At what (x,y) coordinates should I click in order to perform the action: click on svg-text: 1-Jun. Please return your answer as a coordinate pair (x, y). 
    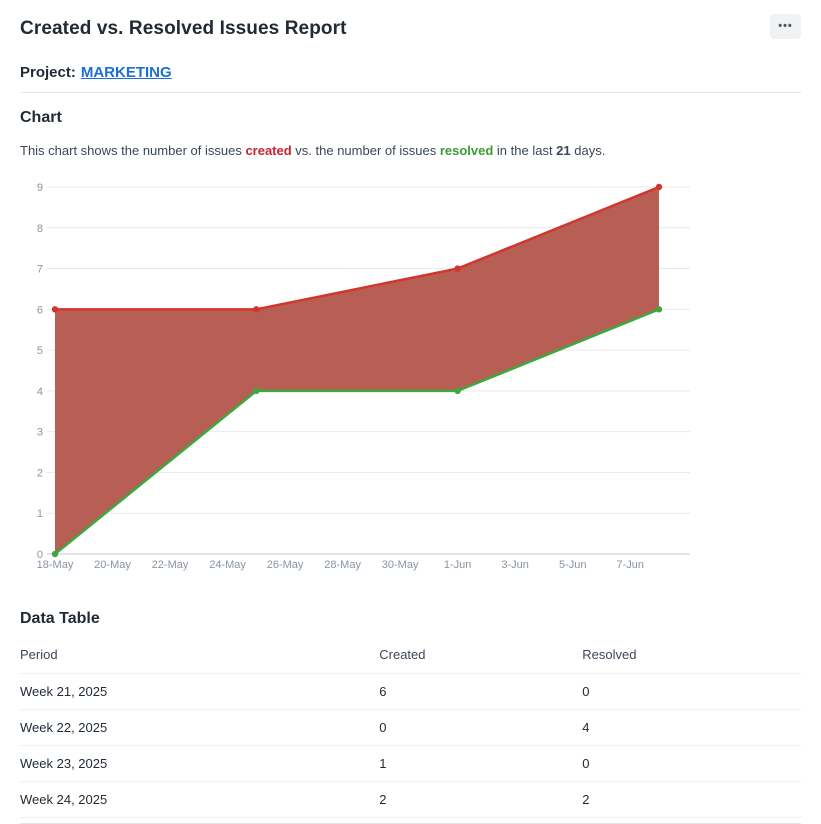
    Looking at the image, I should click on (458, 565).